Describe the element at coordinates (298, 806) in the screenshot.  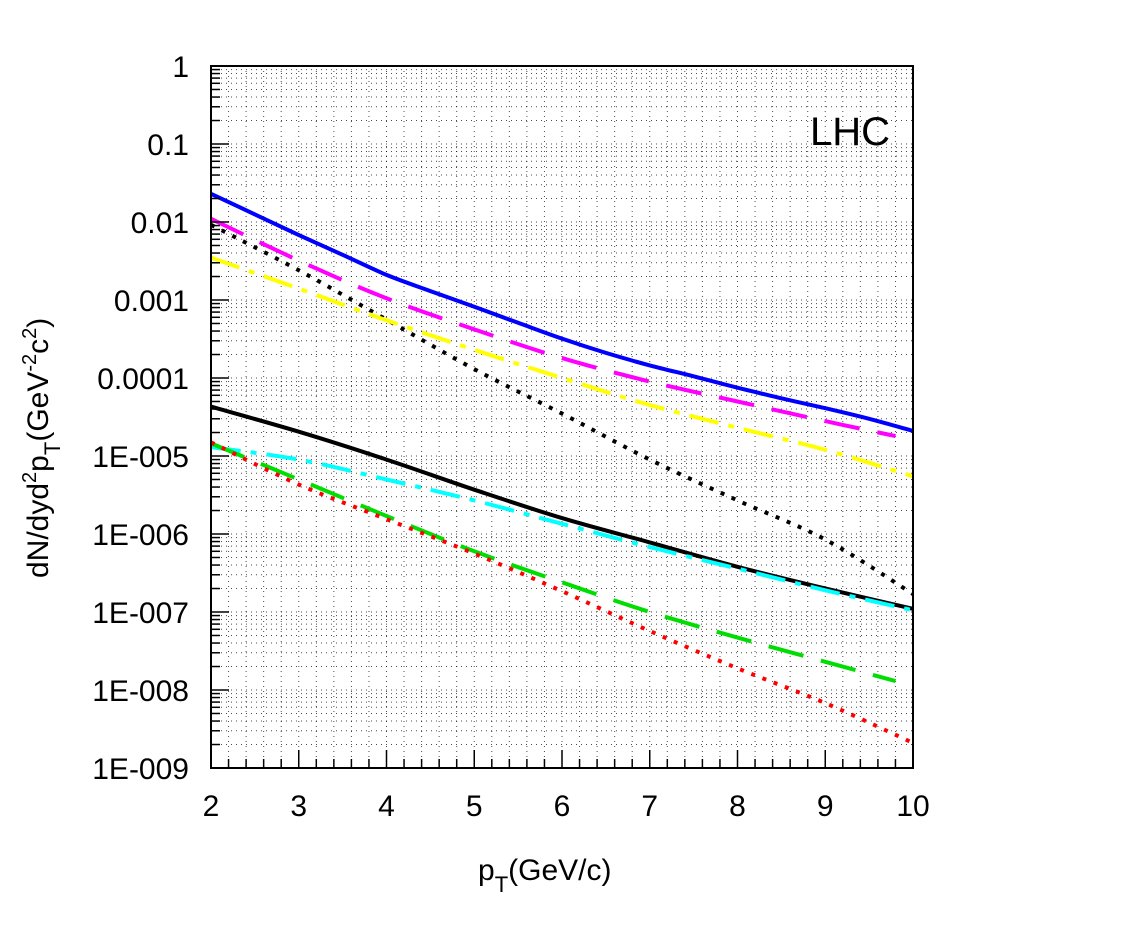
I see `x-tick-label: 3` at that location.